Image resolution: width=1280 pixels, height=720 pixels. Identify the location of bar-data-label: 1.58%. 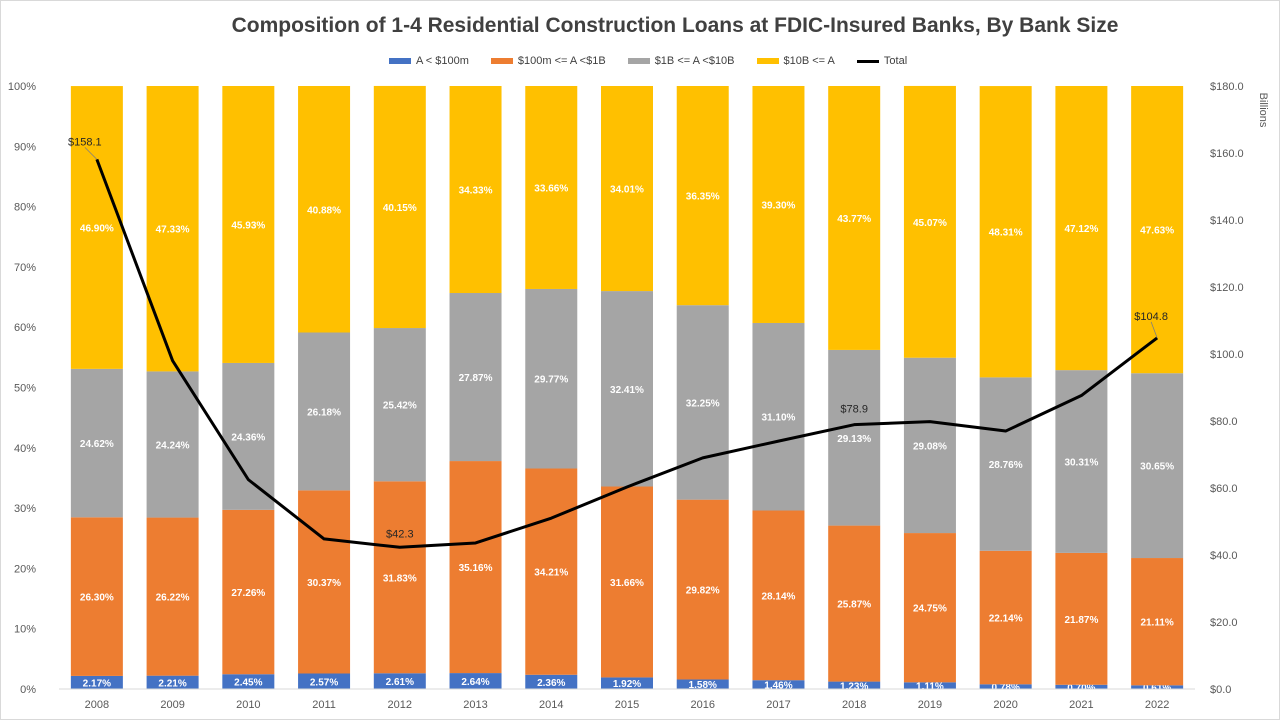
(703, 685).